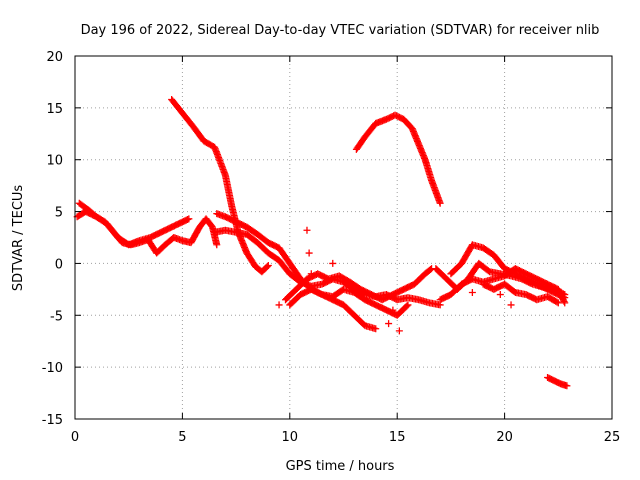  Describe the element at coordinates (54, 109) in the screenshot. I see `y-tick-label: 15` at that location.